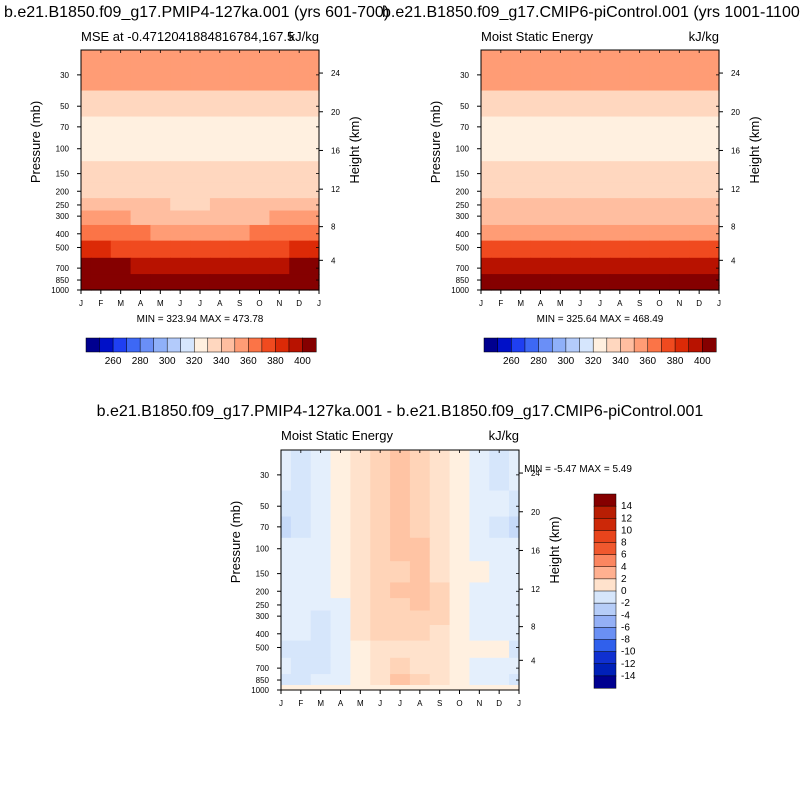  What do you see at coordinates (263, 605) in the screenshot?
I see `y-tick-label-250: 250` at bounding box center [263, 605].